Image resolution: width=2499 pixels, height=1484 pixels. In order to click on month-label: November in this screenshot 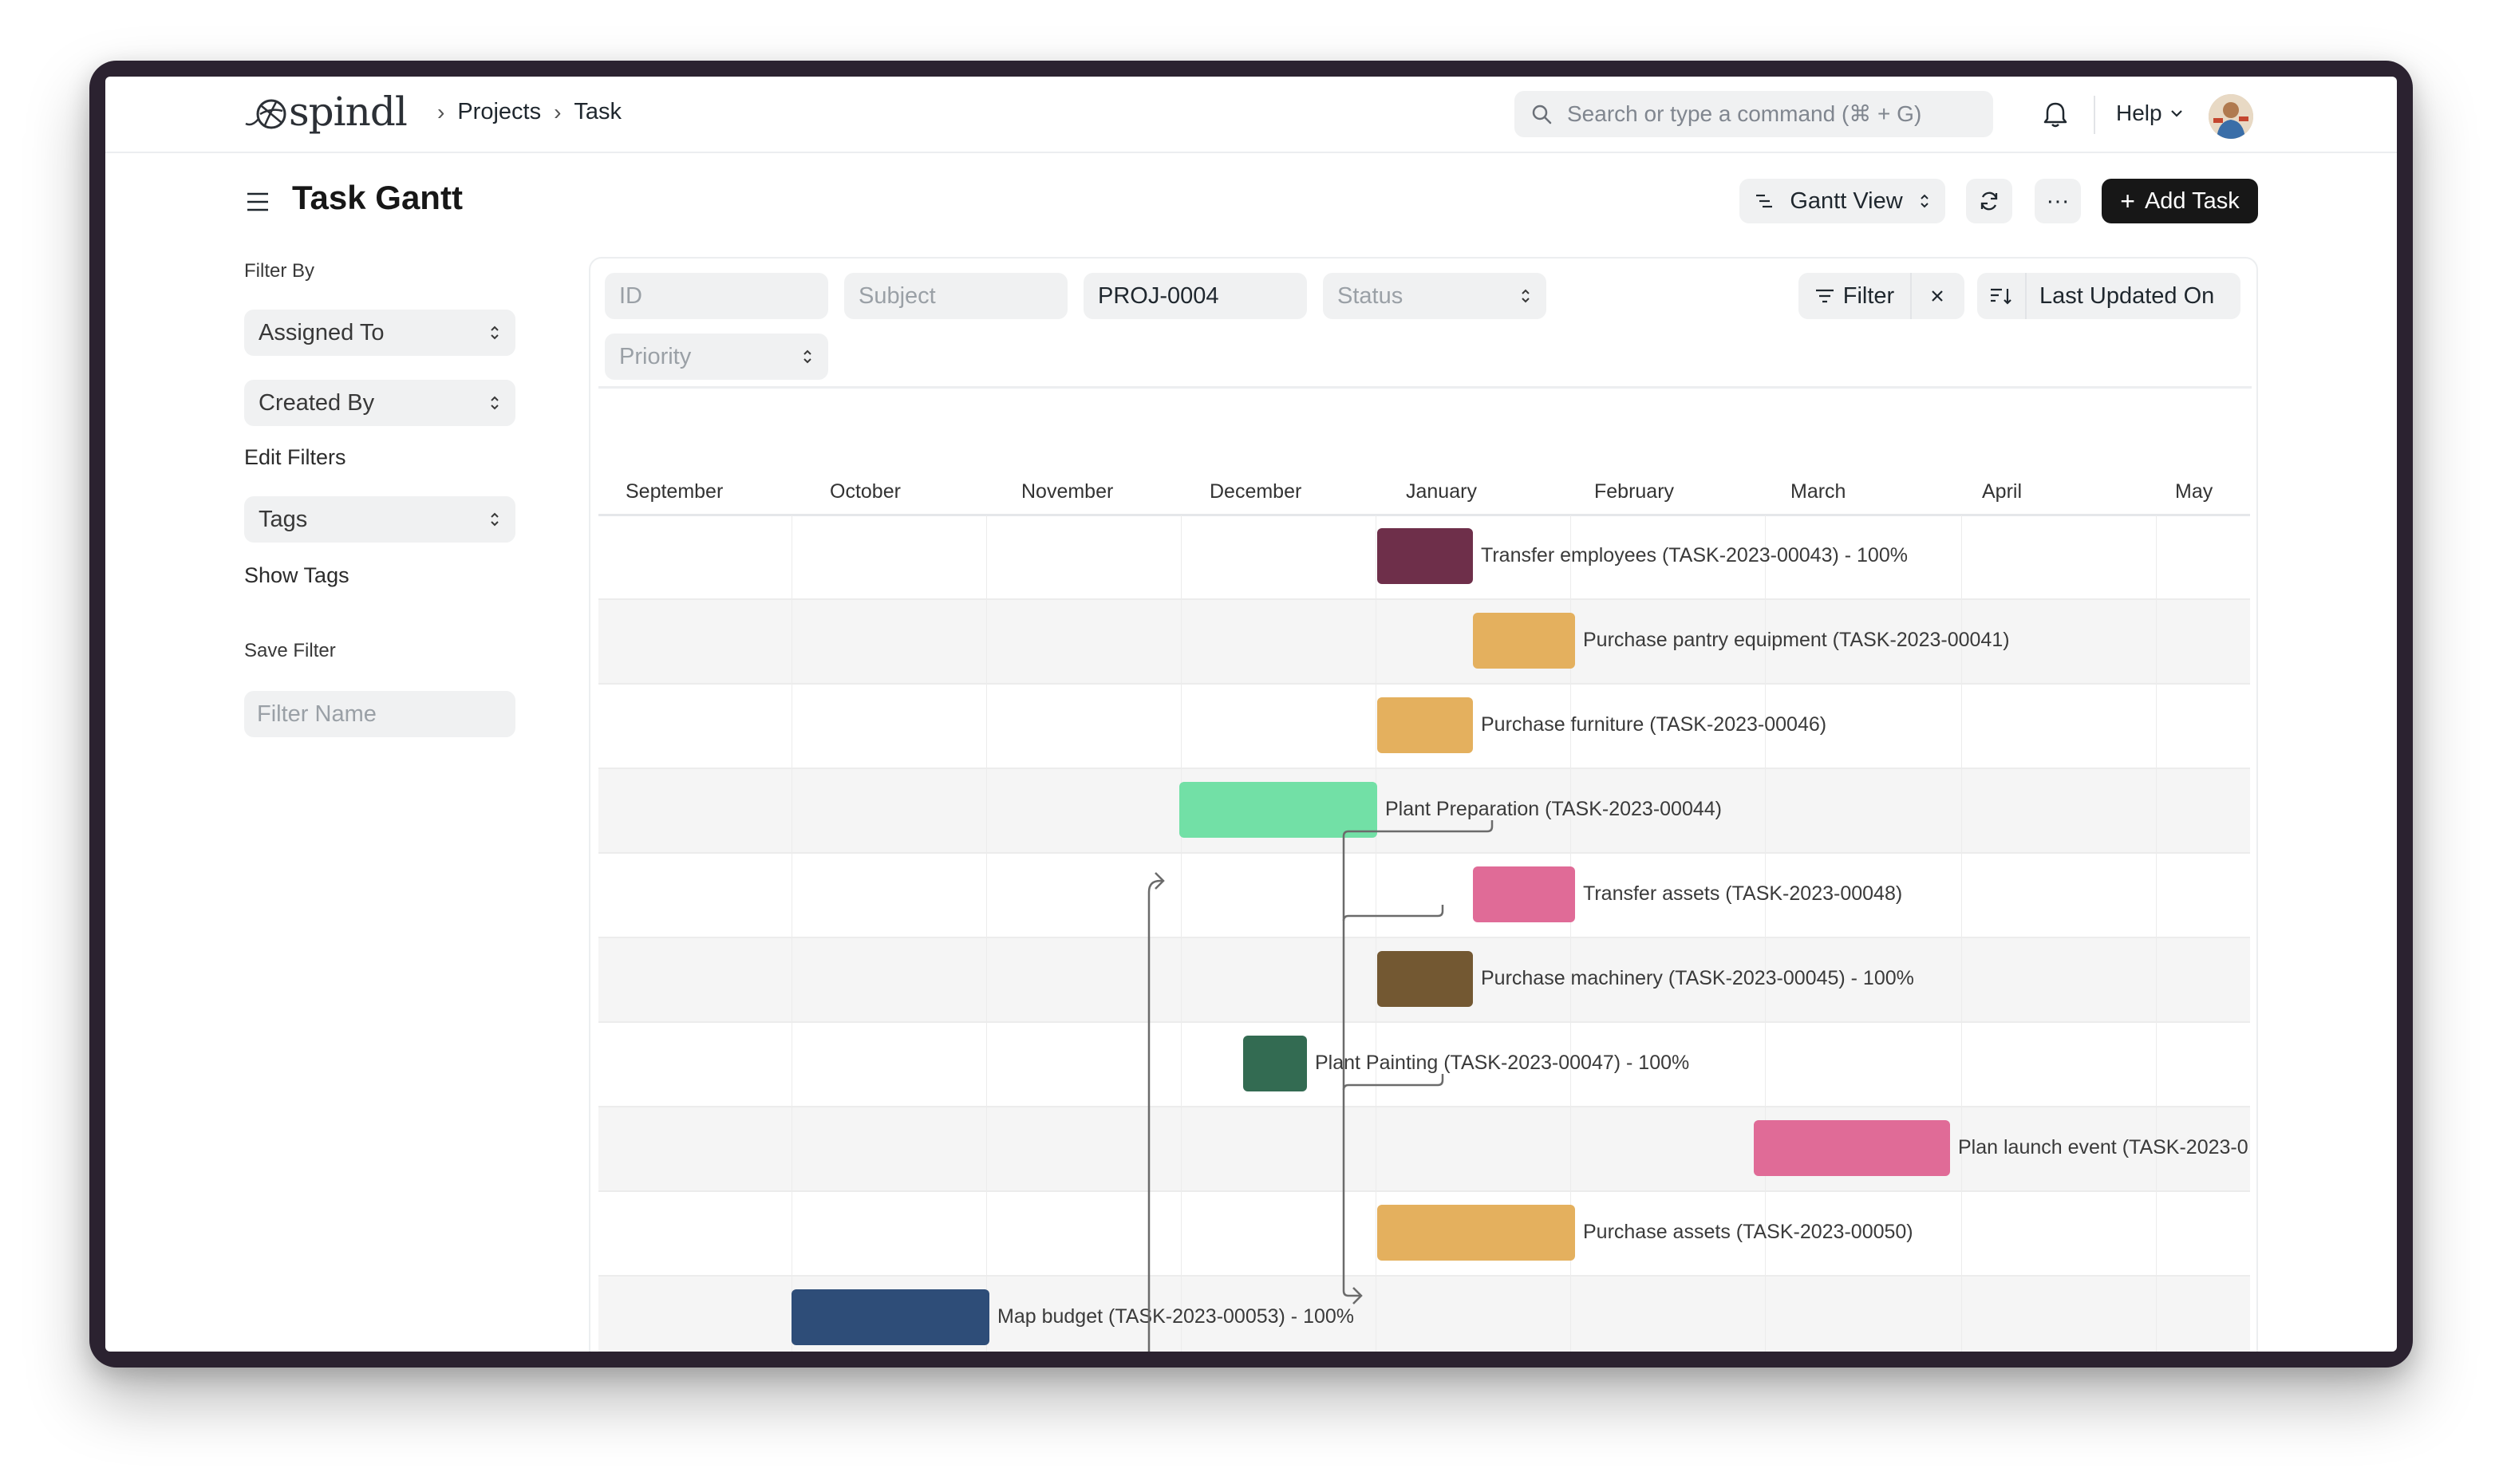, I will do `click(1067, 491)`.